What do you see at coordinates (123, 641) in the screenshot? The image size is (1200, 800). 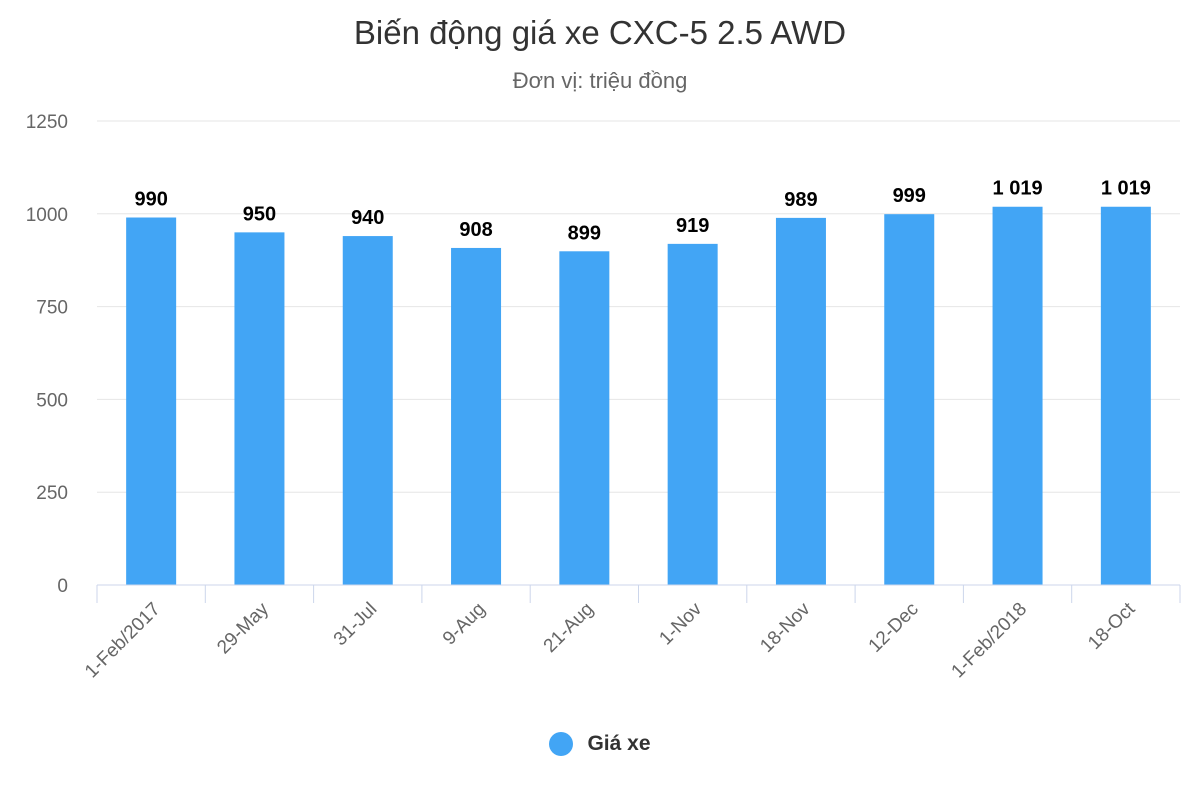 I see `x-tick-label: 1-Feb/2017` at bounding box center [123, 641].